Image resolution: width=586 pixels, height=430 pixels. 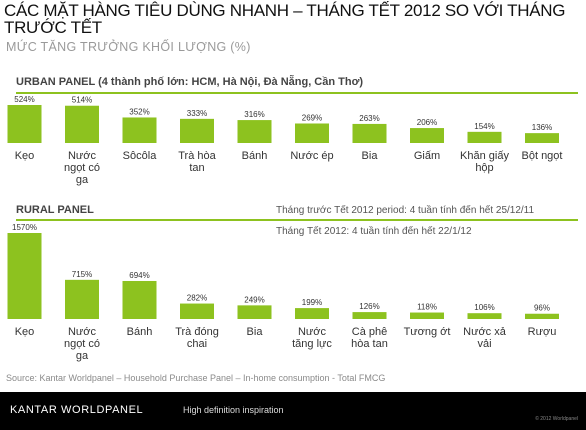 I want to click on urban-category-label-1: Nước ngọt có ga, so click(x=82, y=168).